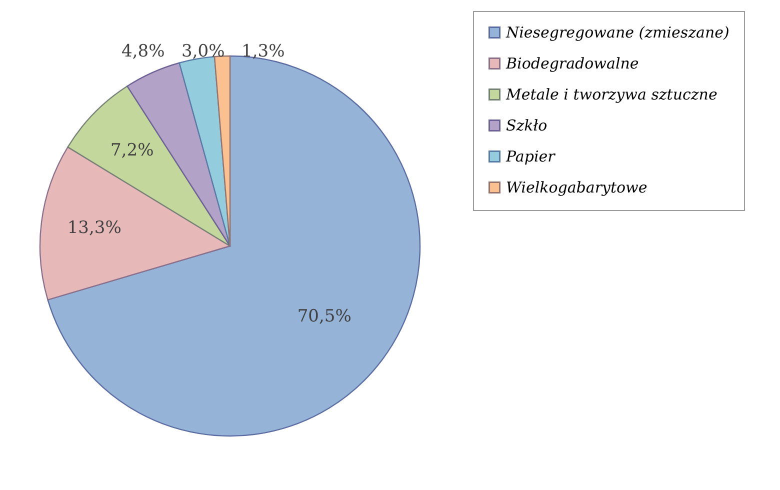 The width and height of the screenshot is (780, 490). I want to click on legend-label: Niesegregowane (zmieszane), so click(617, 33).